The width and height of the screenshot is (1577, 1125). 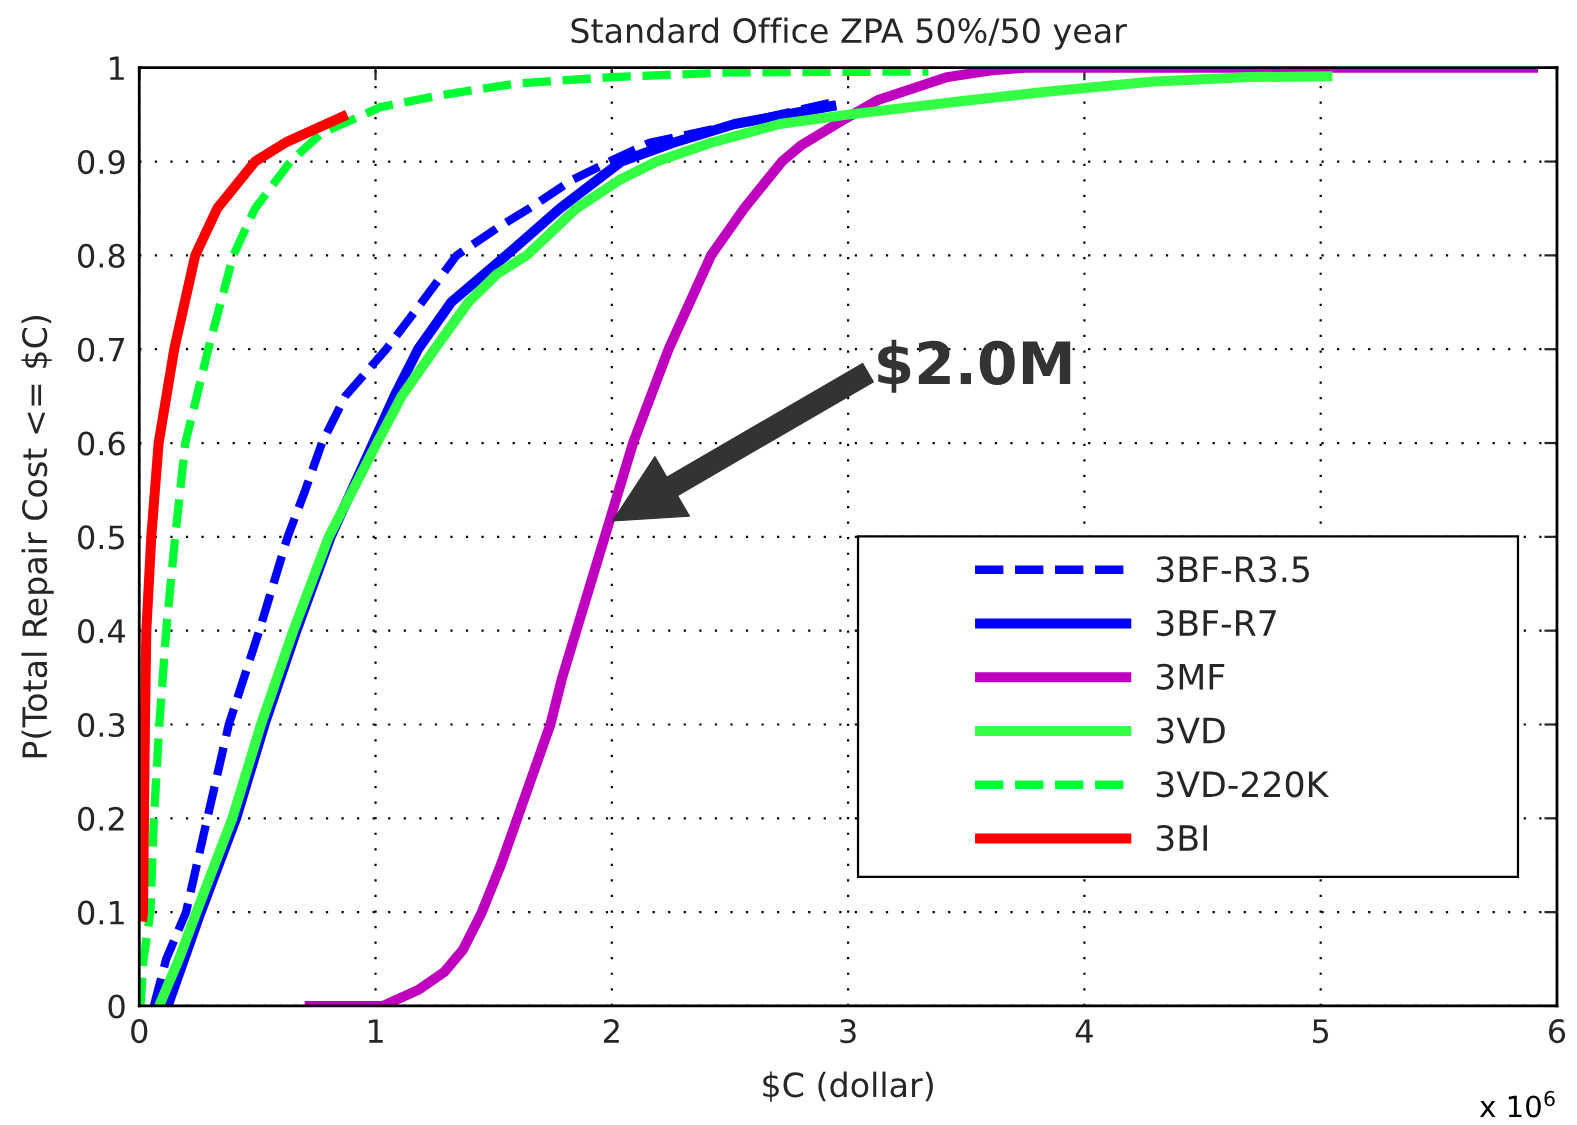 I want to click on legend-label: 3BF-R7, so click(x=1216, y=623).